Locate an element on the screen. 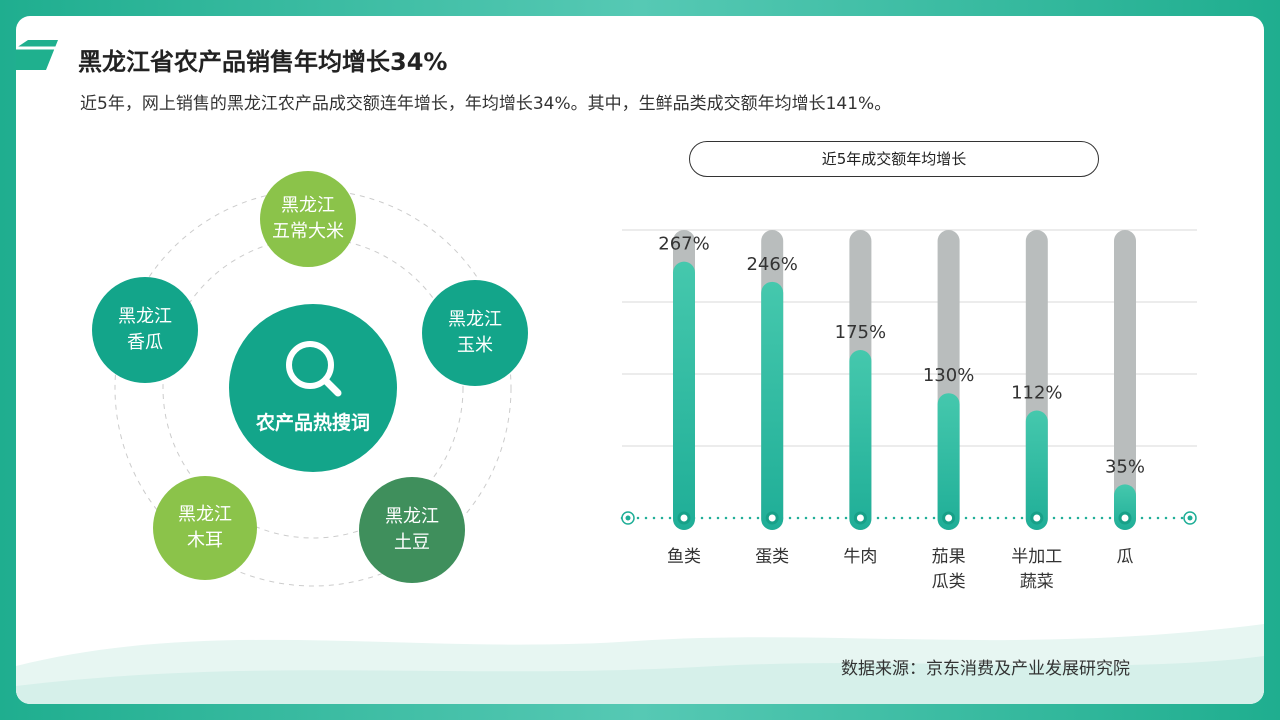 This screenshot has width=1280, height=720. diagram-node-label: 黑龙江 香瓜 is located at coordinates (145, 329).